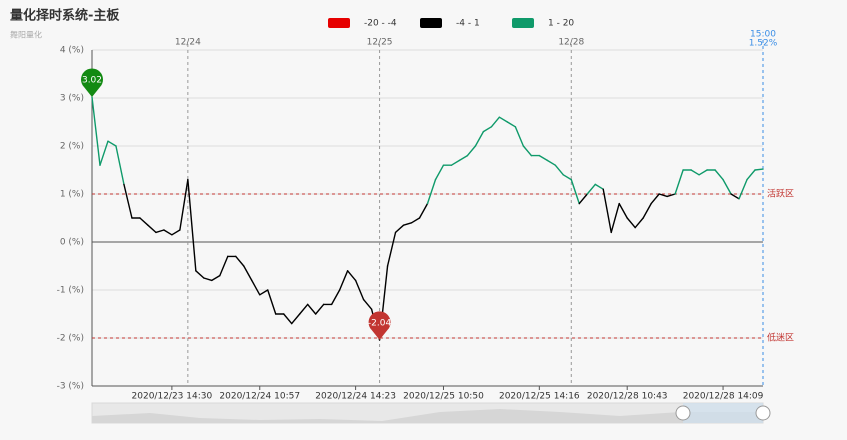 This screenshot has height=440, width=847. Describe the element at coordinates (72, 147) in the screenshot. I see `y-tick-label: 2 (%)` at that location.